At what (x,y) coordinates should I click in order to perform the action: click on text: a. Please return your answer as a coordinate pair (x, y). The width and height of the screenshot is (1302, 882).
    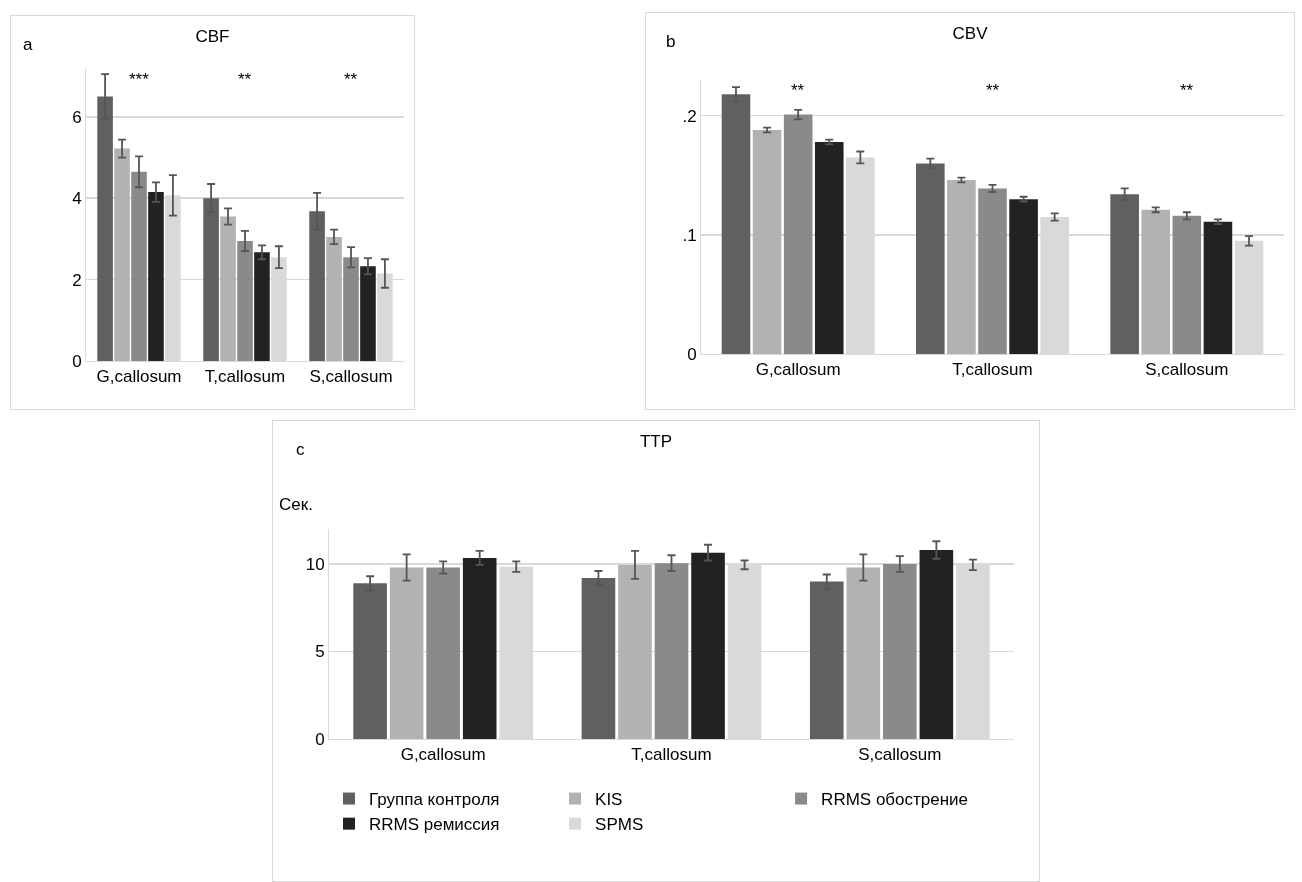
    Looking at the image, I should click on (28, 44).